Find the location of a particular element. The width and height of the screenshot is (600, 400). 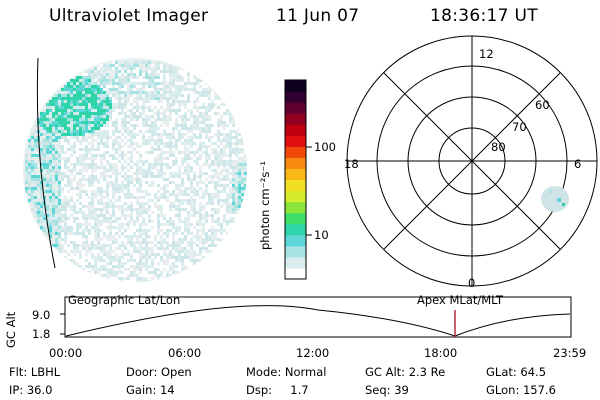

instrument-title: Ultraviolet Imager is located at coordinates (129, 16).